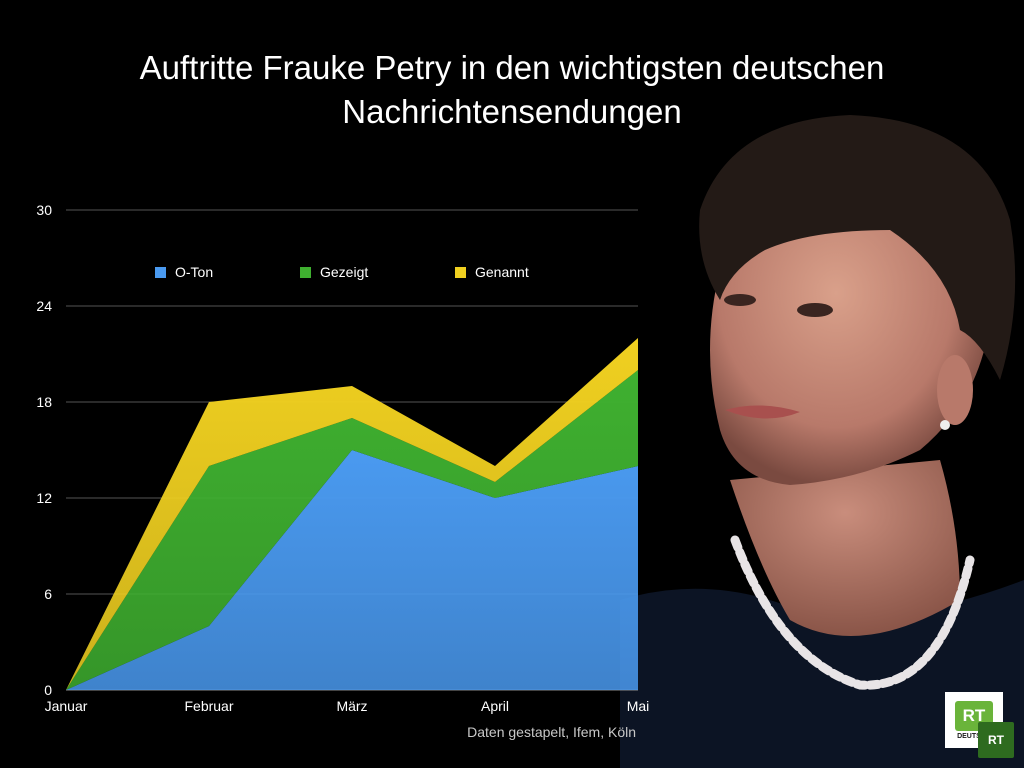 The height and width of the screenshot is (768, 1024). What do you see at coordinates (194, 272) in the screenshot?
I see `legend-label-o-ton: O-Ton` at bounding box center [194, 272].